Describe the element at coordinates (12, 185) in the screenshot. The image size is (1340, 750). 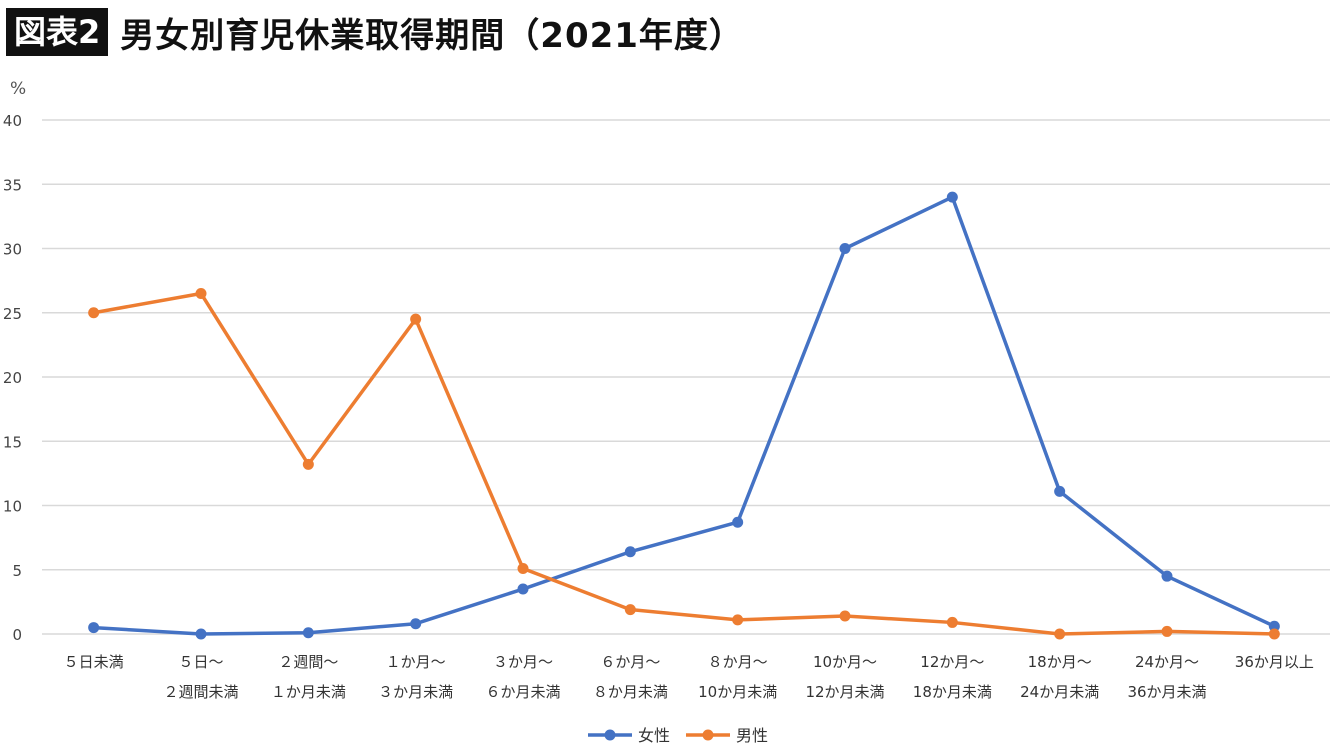
I see `y-tick-label: 35` at that location.